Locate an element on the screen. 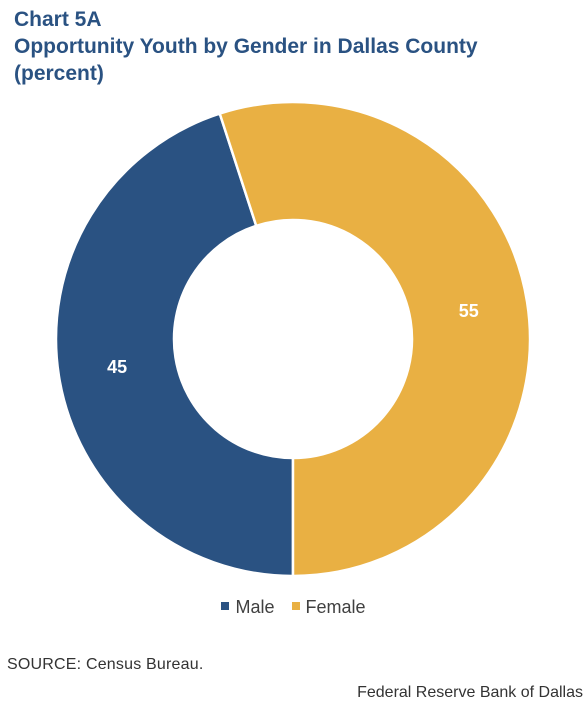 This screenshot has height=707, width=587. chart-number: Chart 5A is located at coordinates (58, 19).